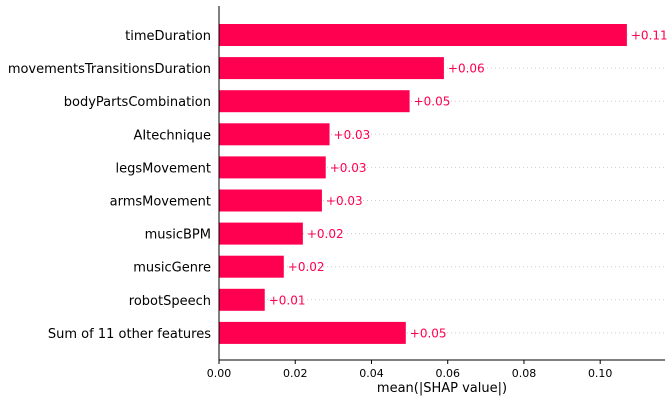 Image resolution: width=672 pixels, height=401 pixels. What do you see at coordinates (168, 36) in the screenshot?
I see `feature-label: timeDuration` at bounding box center [168, 36].